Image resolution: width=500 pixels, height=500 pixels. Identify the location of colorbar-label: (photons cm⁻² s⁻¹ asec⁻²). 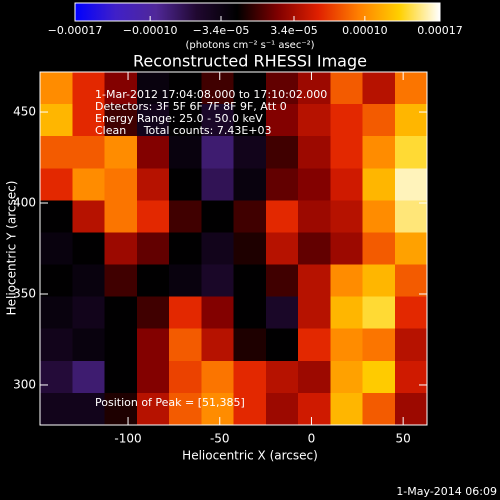
(249, 45).